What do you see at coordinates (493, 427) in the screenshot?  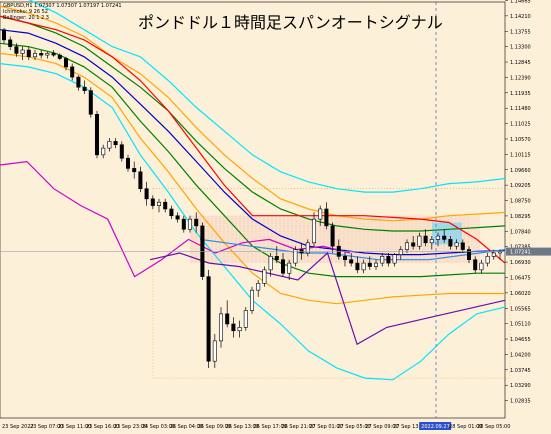 I see `time-tick-label: 28 Sep 05:00` at bounding box center [493, 427].